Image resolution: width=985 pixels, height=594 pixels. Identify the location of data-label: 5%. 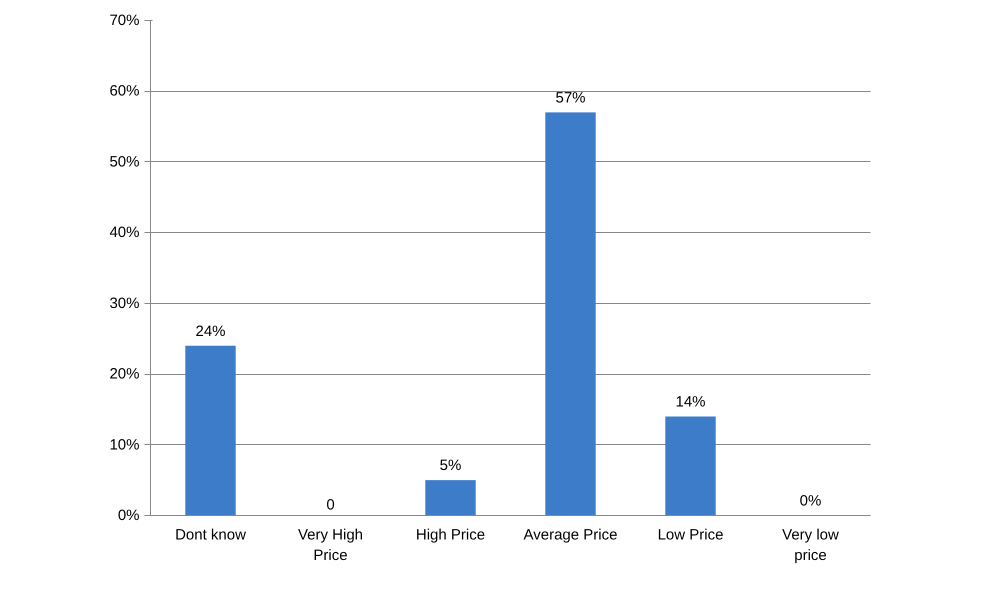
(451, 465).